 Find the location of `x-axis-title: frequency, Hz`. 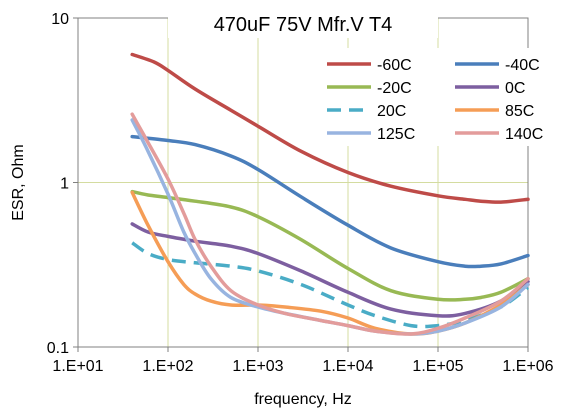

x-axis-title: frequency, Hz is located at coordinates (303, 399).